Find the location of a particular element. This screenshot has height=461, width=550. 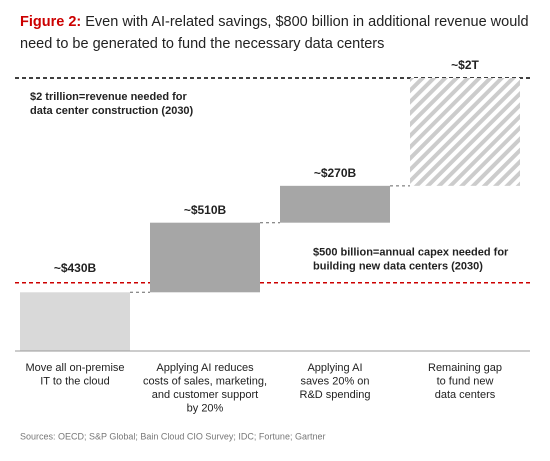

x-tick-label: Applying AI is located at coordinates (334, 368).